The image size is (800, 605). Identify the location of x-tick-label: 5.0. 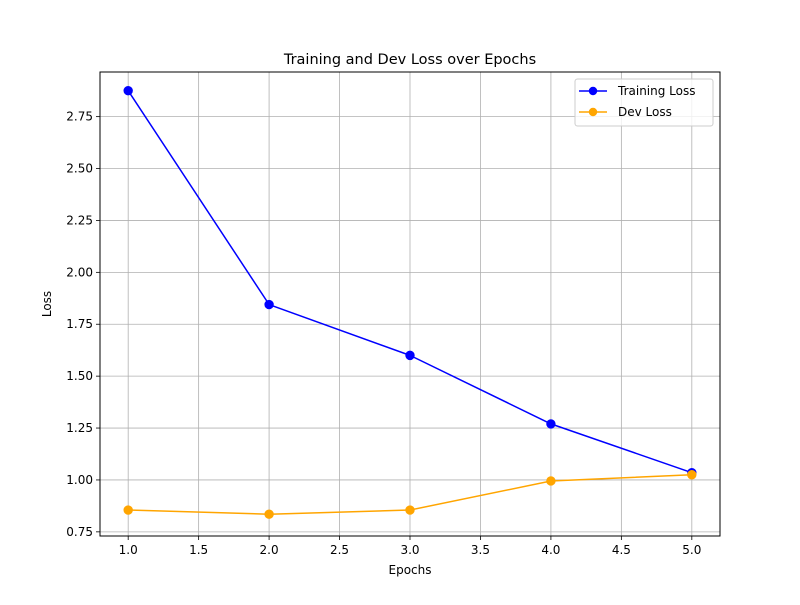
(691, 550).